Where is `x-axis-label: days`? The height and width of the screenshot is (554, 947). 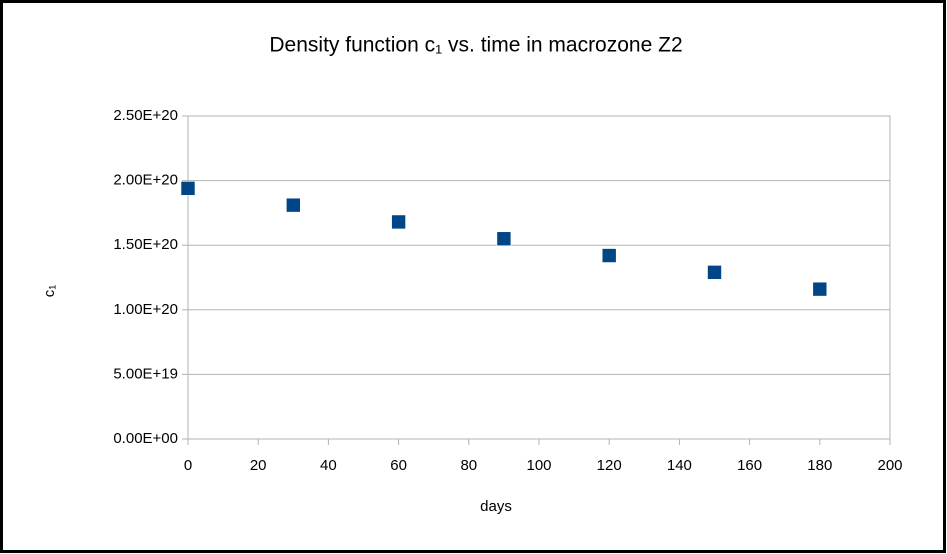 x-axis-label: days is located at coordinates (496, 506).